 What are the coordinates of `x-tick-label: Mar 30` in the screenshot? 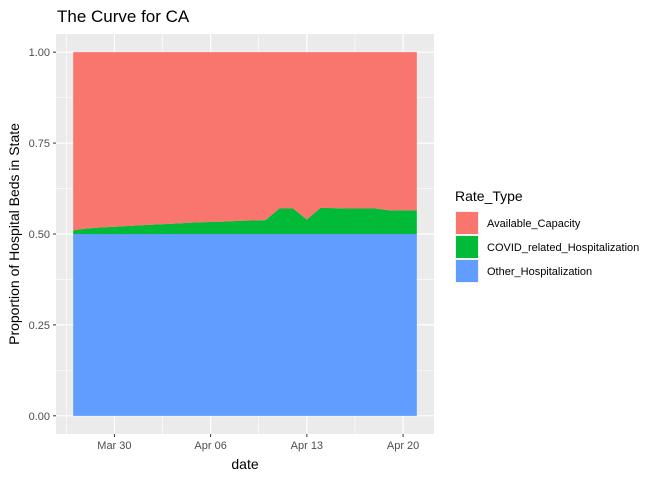 It's located at (114, 446).